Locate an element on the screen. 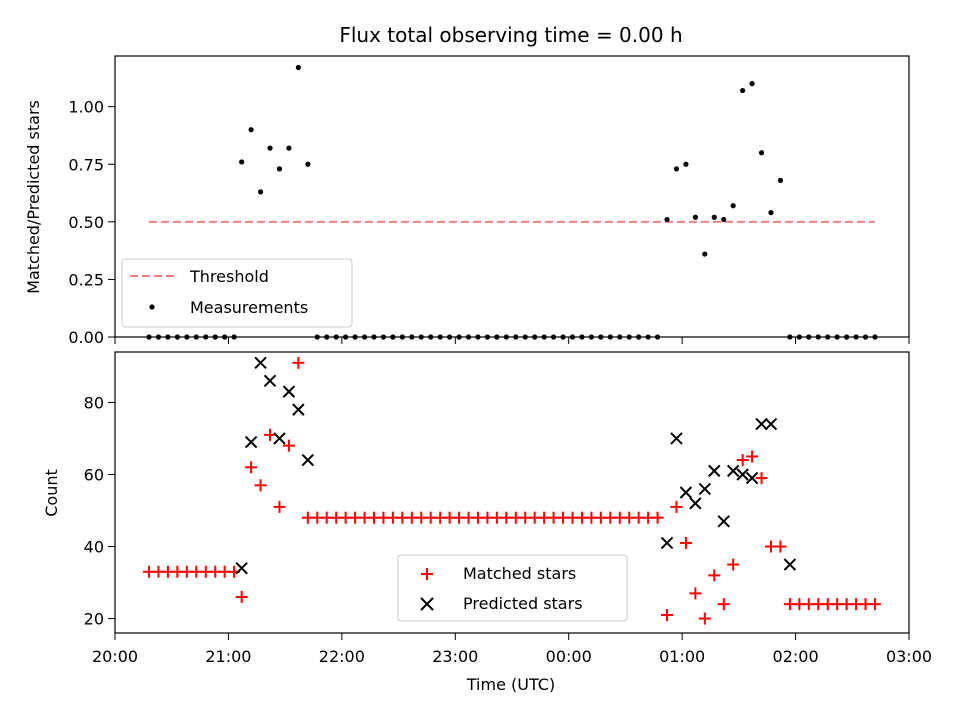  count-legend-box is located at coordinates (512, 588).